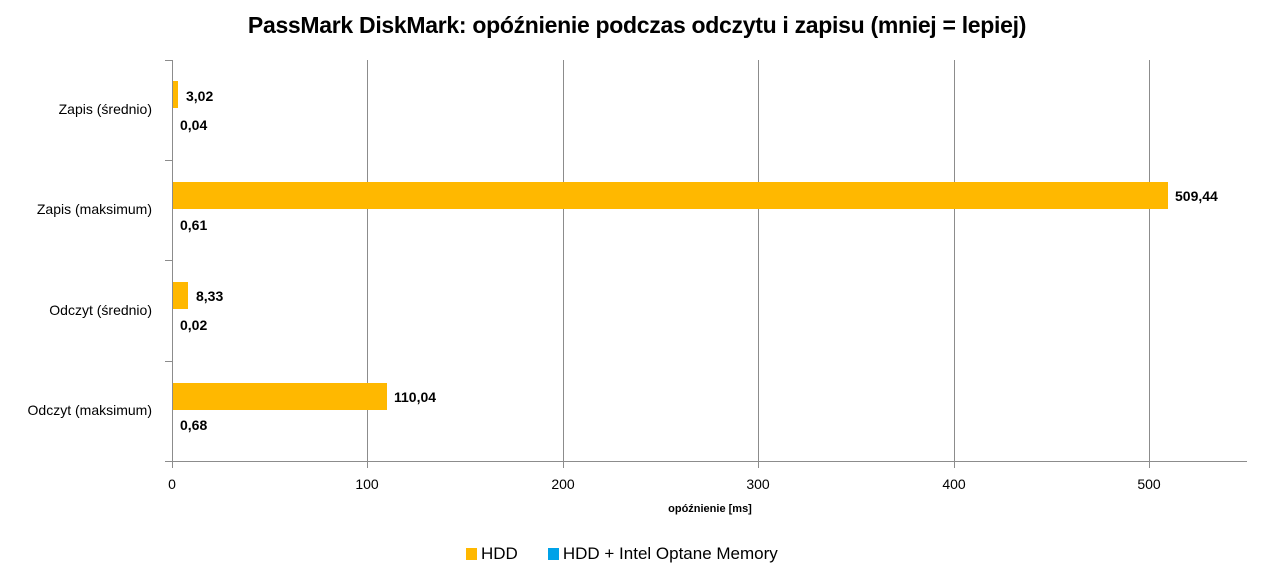  I want to click on value-label-hdd: 3,02, so click(200, 96).